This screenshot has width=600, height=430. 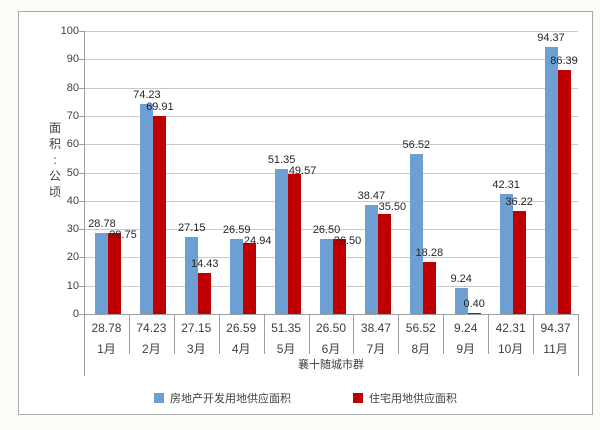 I want to click on bar-value-label: 49.57, so click(x=302, y=170).